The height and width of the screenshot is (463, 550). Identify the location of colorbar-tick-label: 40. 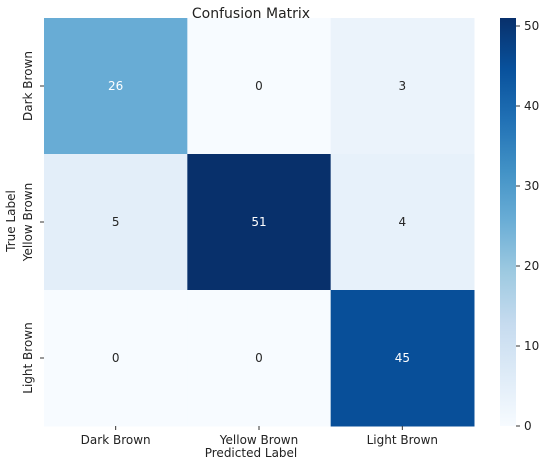
(531, 106).